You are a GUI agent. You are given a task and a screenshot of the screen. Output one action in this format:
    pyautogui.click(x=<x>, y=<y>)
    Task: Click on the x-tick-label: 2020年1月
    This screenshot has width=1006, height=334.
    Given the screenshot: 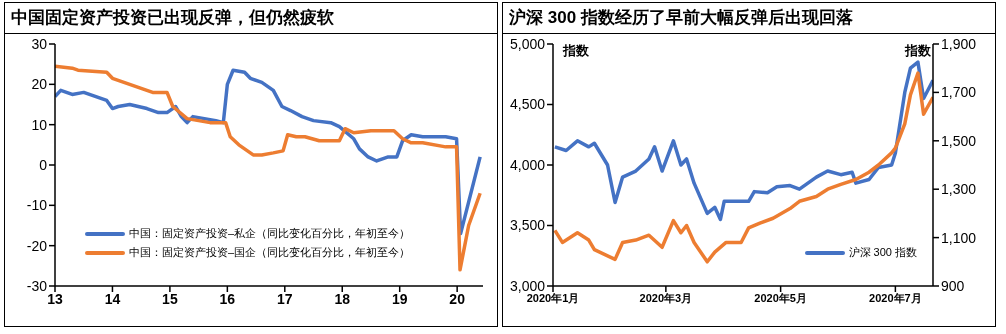 What is the action you would take?
    pyautogui.click(x=553, y=297)
    